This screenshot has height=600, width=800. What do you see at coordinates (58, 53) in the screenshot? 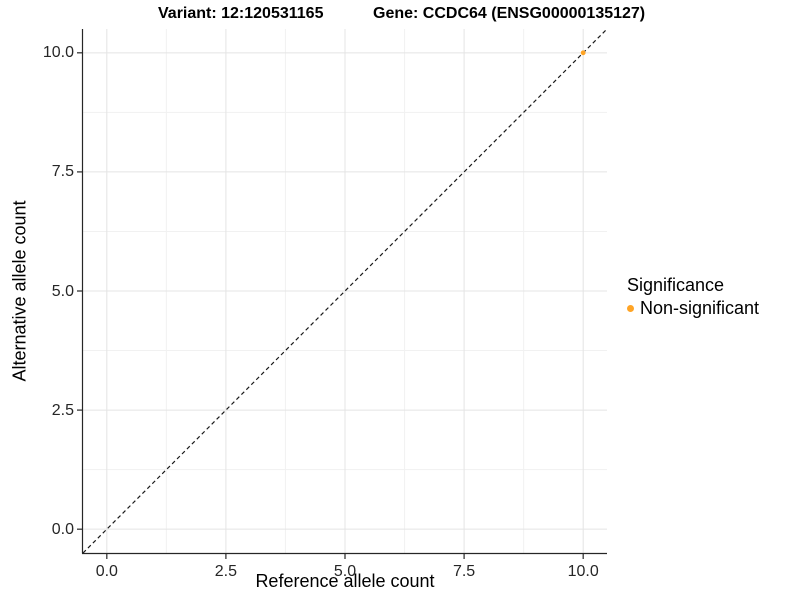
I see `y-tick-label: 10.0` at bounding box center [58, 53].